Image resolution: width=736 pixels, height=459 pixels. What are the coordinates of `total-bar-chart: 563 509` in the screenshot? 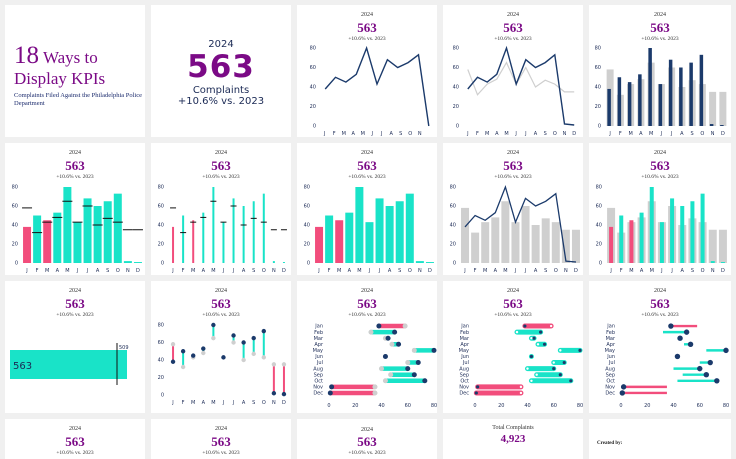 It's located at (69, 364).